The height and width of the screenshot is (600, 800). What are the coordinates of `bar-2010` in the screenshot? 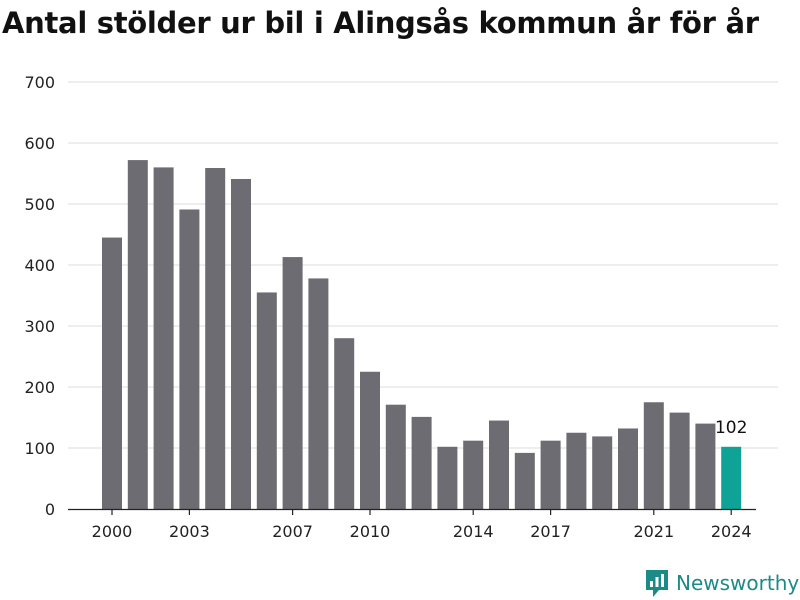 It's located at (370, 440).